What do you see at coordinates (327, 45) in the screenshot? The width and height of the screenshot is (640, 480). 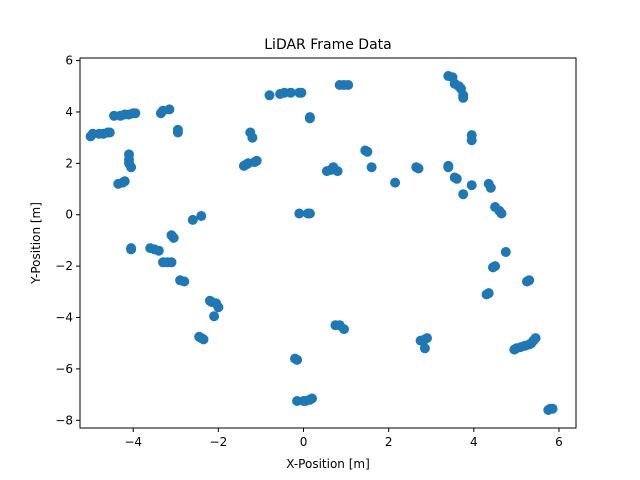 I see `chart-title: LiDAR Frame Data` at bounding box center [327, 45].